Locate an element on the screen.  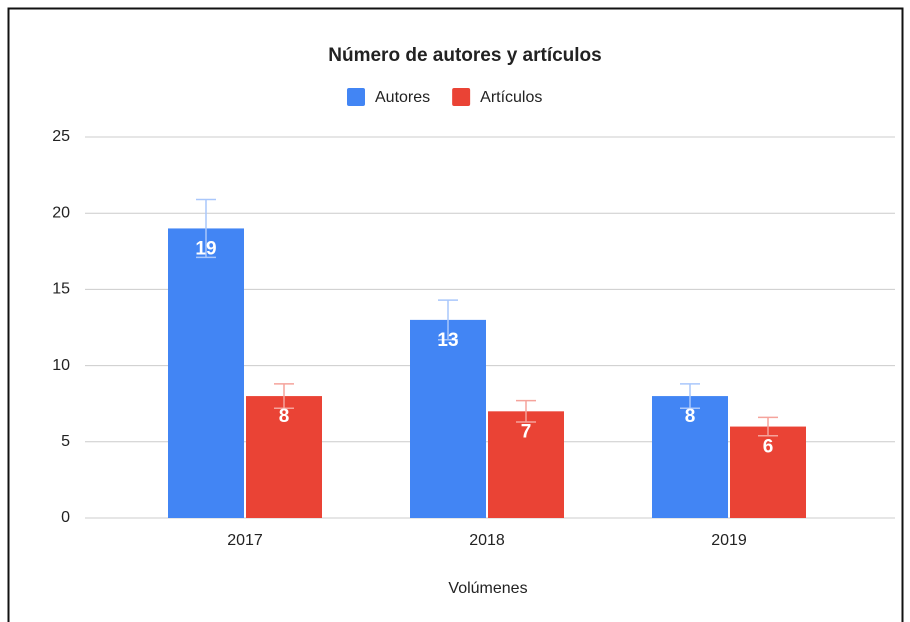
data-label: 13 is located at coordinates (447, 340).